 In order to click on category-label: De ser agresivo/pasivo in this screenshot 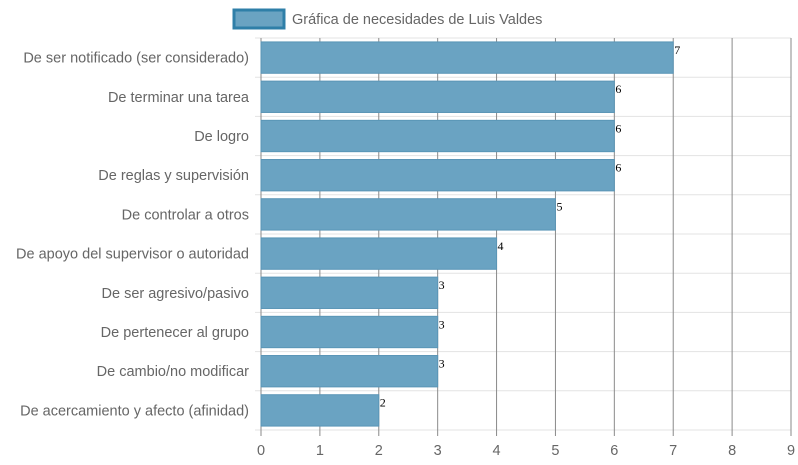, I will do `click(176, 294)`.